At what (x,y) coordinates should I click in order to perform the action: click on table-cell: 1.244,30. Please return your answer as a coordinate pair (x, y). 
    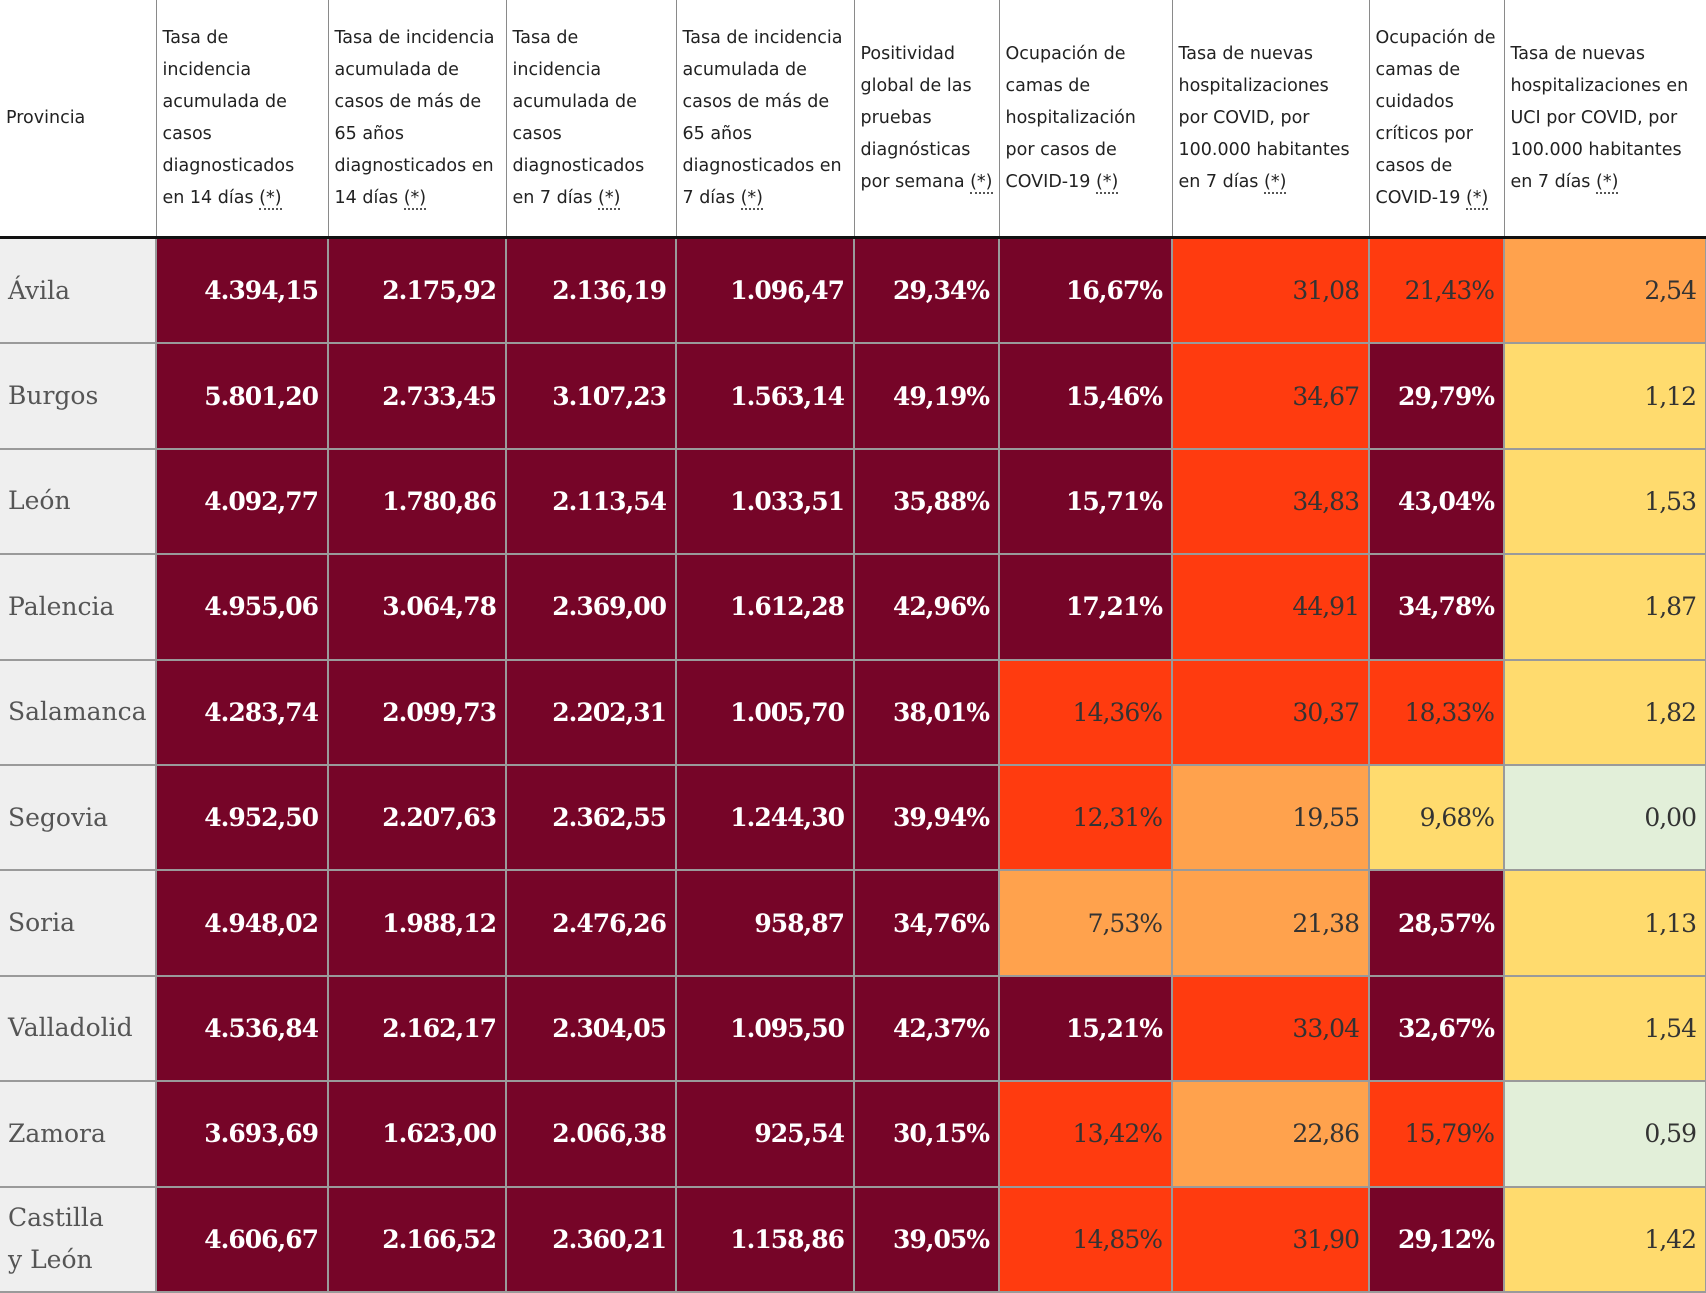
    Looking at the image, I should click on (765, 818).